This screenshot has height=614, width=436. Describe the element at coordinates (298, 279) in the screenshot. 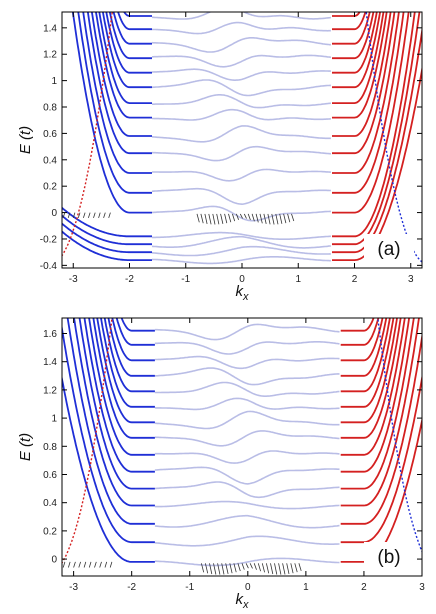

I see `x-tick-label: 1` at that location.